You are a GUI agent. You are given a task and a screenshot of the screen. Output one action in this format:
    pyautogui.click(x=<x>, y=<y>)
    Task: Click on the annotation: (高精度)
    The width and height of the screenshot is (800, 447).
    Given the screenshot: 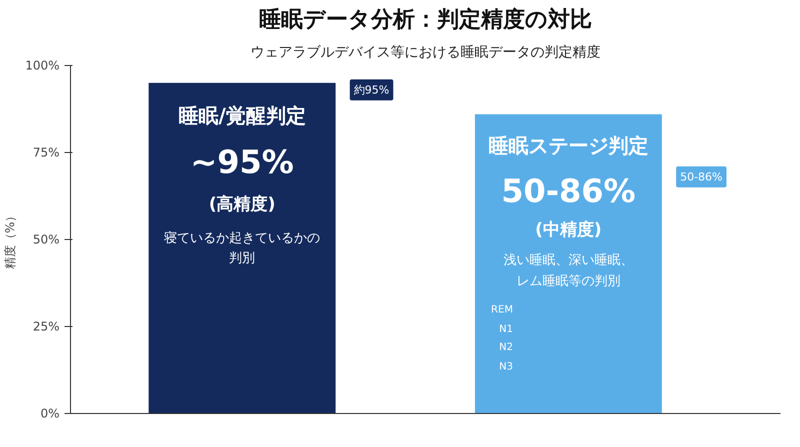 What is the action you would take?
    pyautogui.click(x=242, y=204)
    